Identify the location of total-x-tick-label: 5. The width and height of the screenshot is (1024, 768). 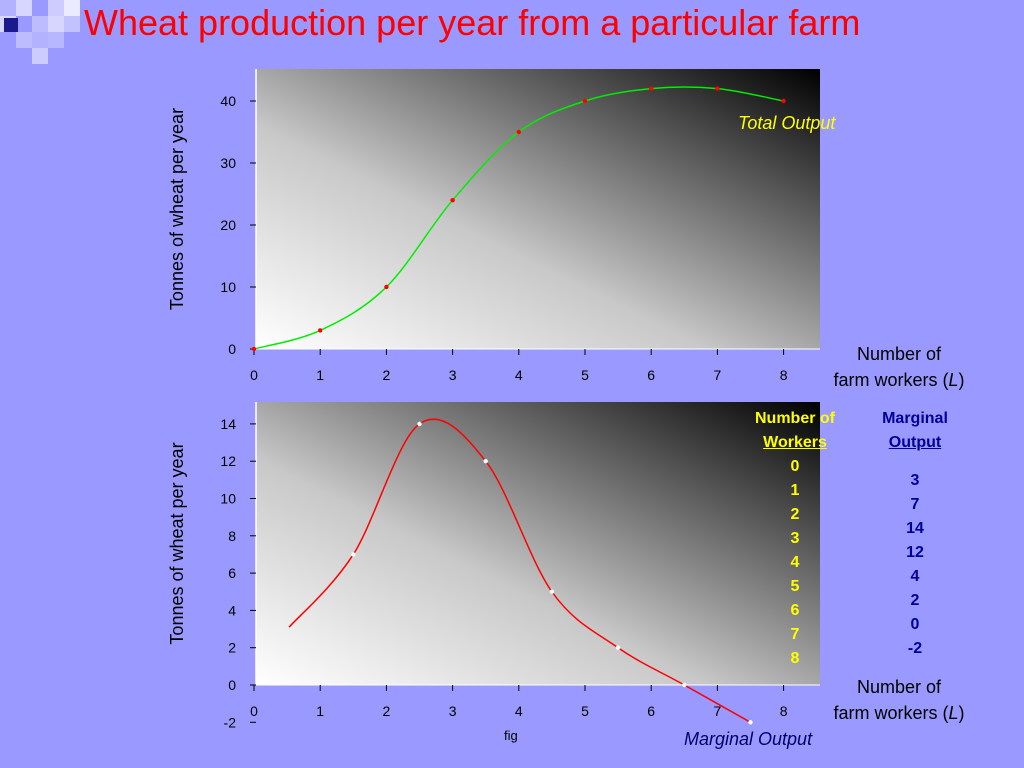
(585, 375).